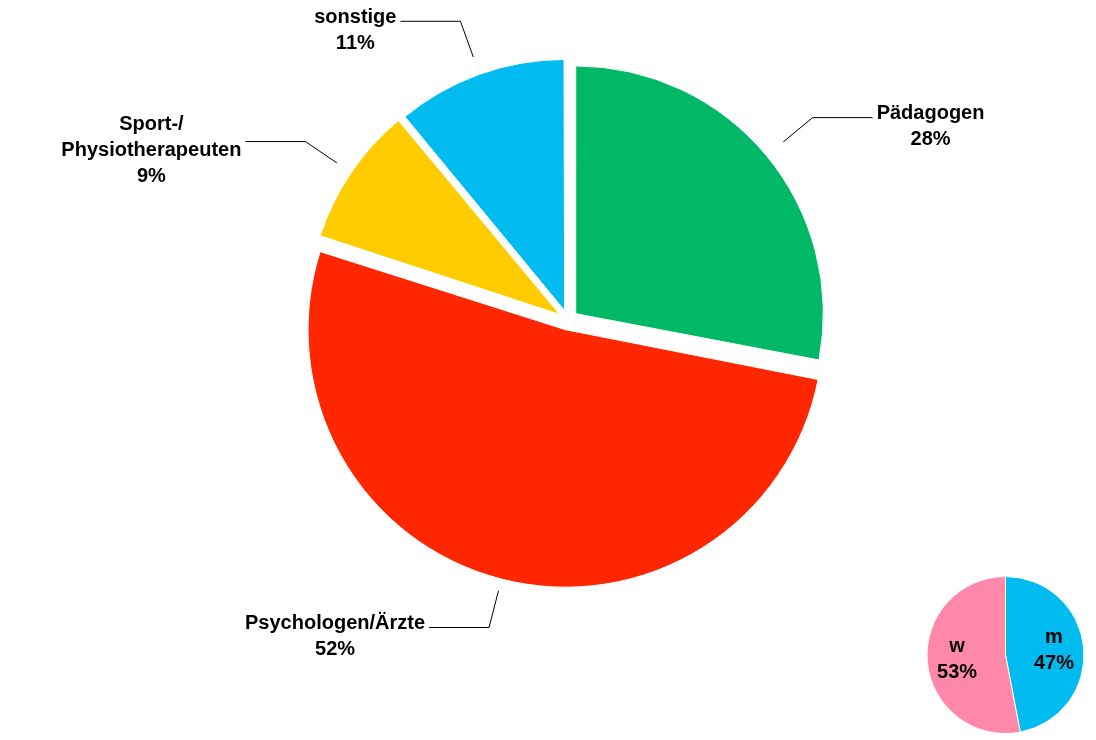  I want to click on data-label: 52%, so click(335, 648).